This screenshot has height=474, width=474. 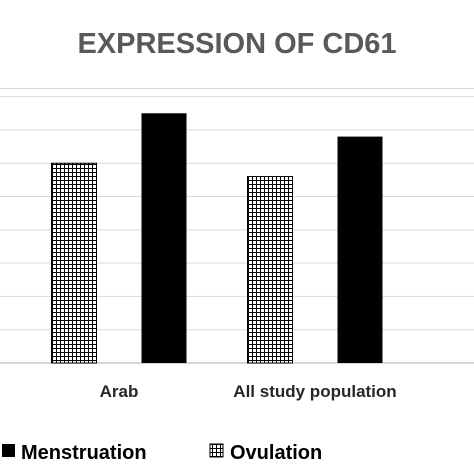 I want to click on bar-menstruation-all-study-population, so click(x=360, y=249).